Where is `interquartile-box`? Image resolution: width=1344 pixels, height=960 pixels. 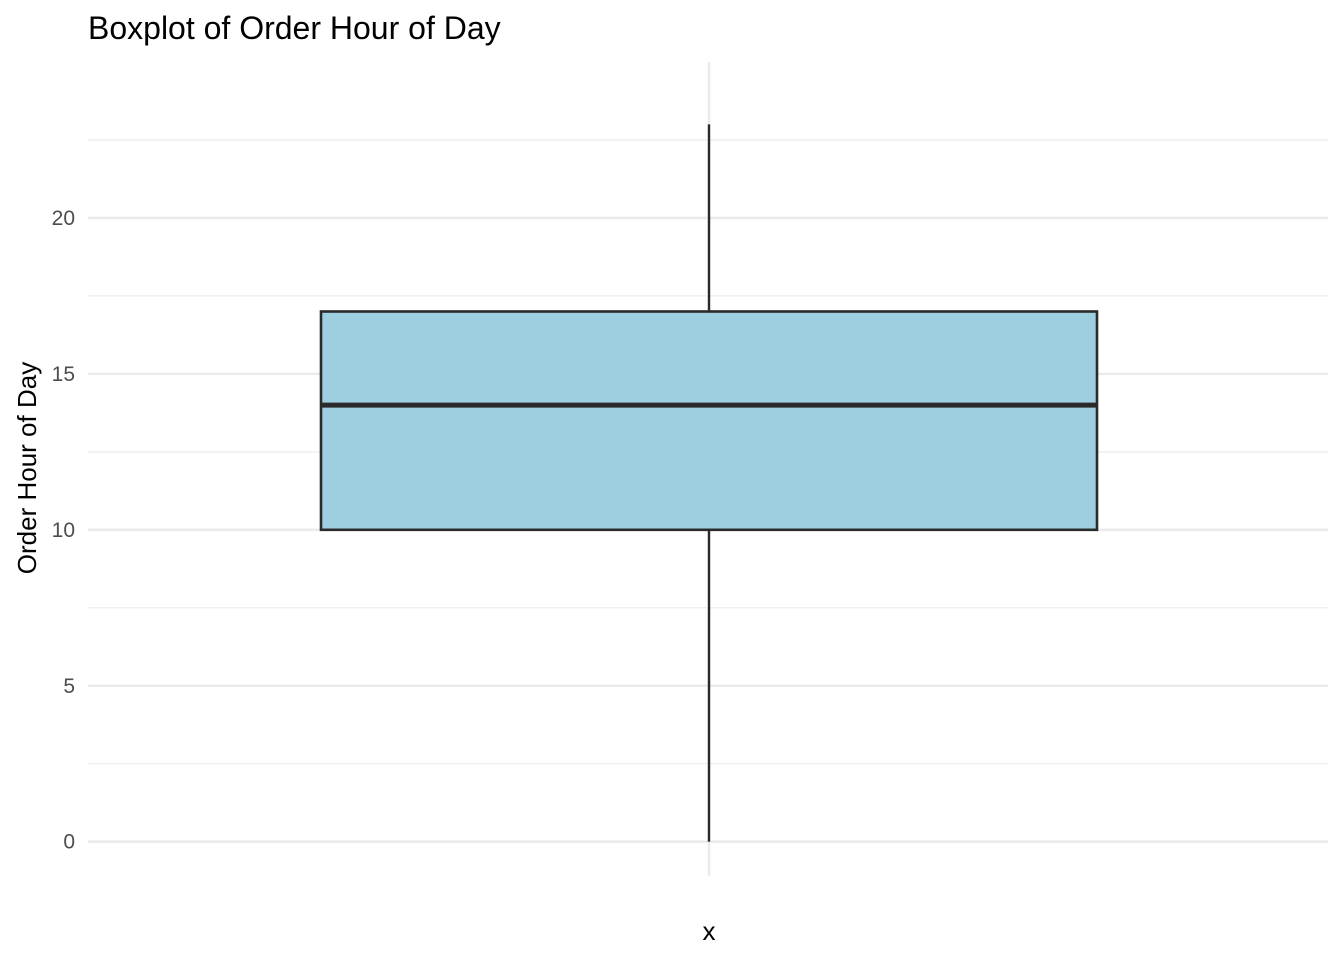
interquartile-box is located at coordinates (709, 421).